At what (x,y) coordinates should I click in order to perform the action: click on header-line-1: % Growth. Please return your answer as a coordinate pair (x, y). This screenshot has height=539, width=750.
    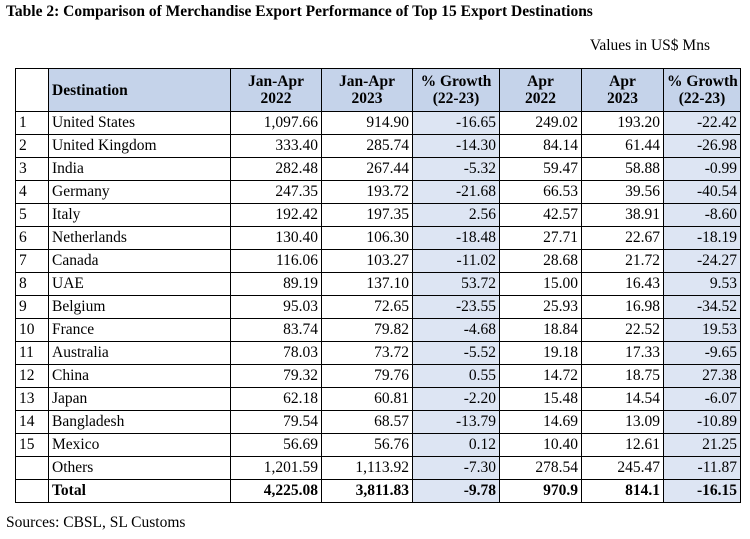
    Looking at the image, I should click on (702, 81).